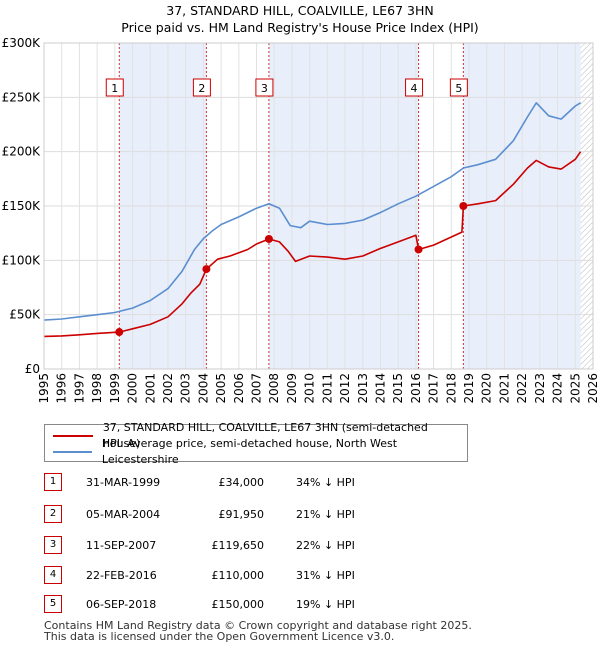 The height and width of the screenshot is (650, 600). I want to click on x-tick-label: 2007, so click(257, 388).